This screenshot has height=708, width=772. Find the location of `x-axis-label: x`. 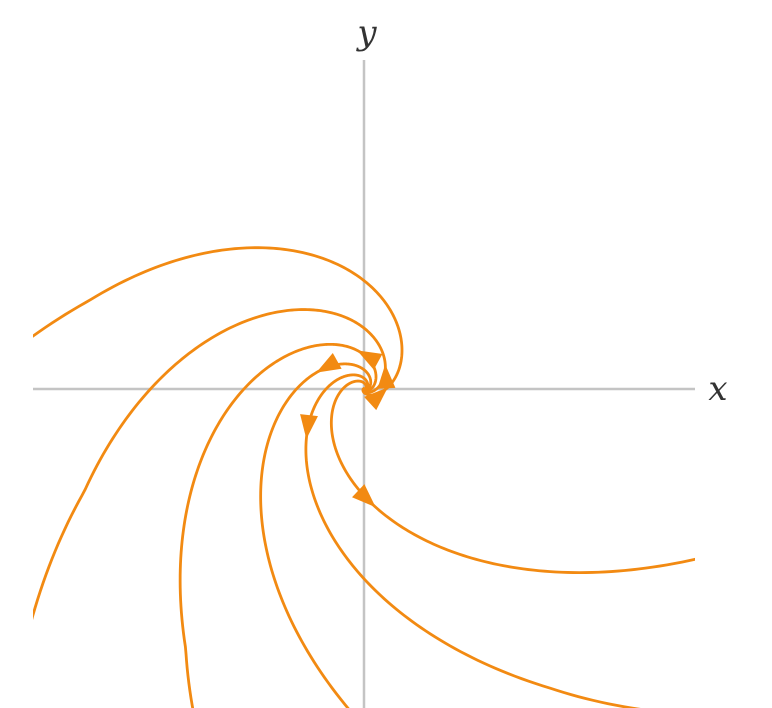

x-axis-label: x is located at coordinates (717, 389).